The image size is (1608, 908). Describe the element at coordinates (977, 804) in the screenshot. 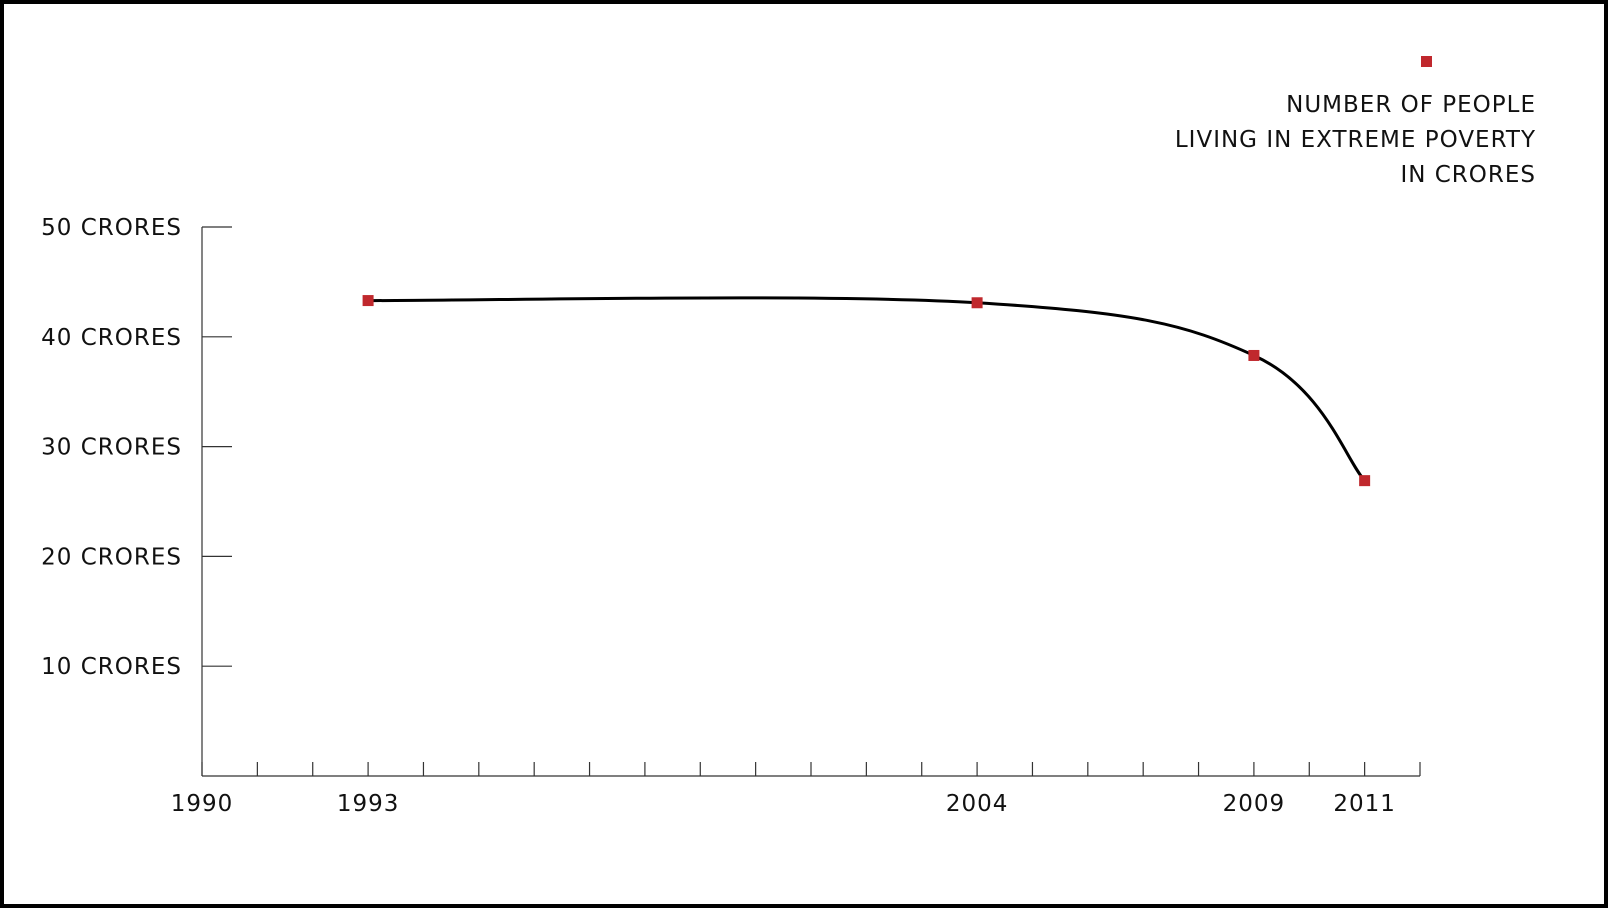

I see `x-tick-label: 2004` at that location.